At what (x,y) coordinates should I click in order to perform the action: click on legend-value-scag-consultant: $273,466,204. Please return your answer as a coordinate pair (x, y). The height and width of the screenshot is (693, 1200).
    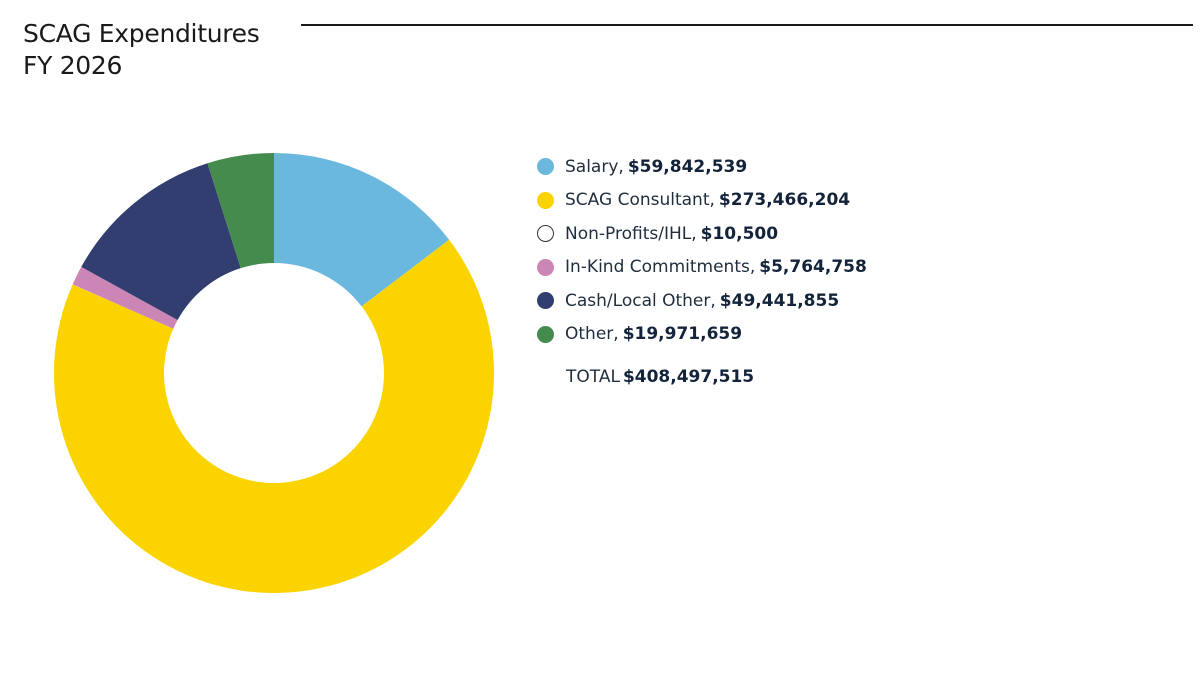
    Looking at the image, I should click on (784, 200).